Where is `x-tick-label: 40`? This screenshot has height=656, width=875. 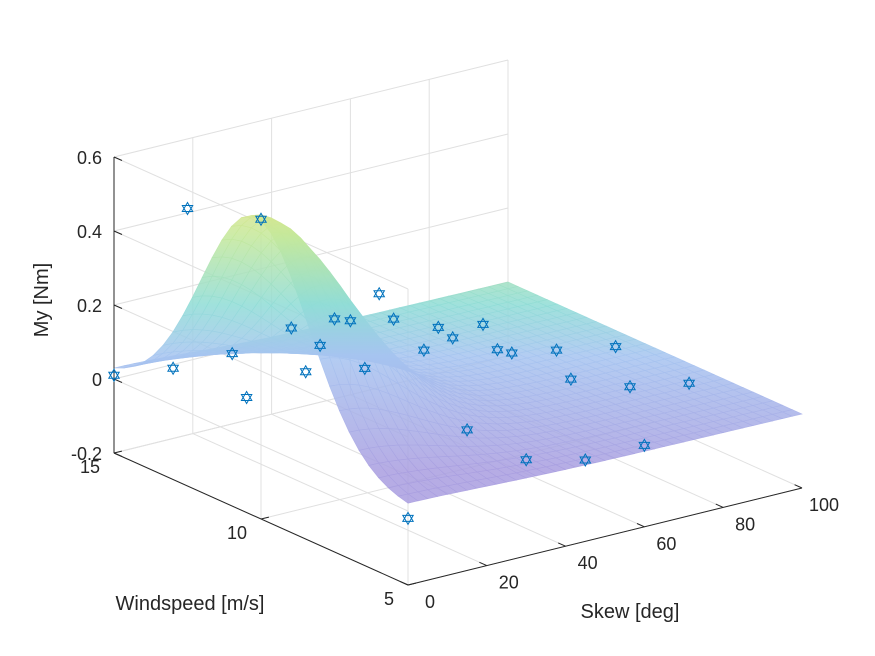
x-tick-label: 40 is located at coordinates (588, 563).